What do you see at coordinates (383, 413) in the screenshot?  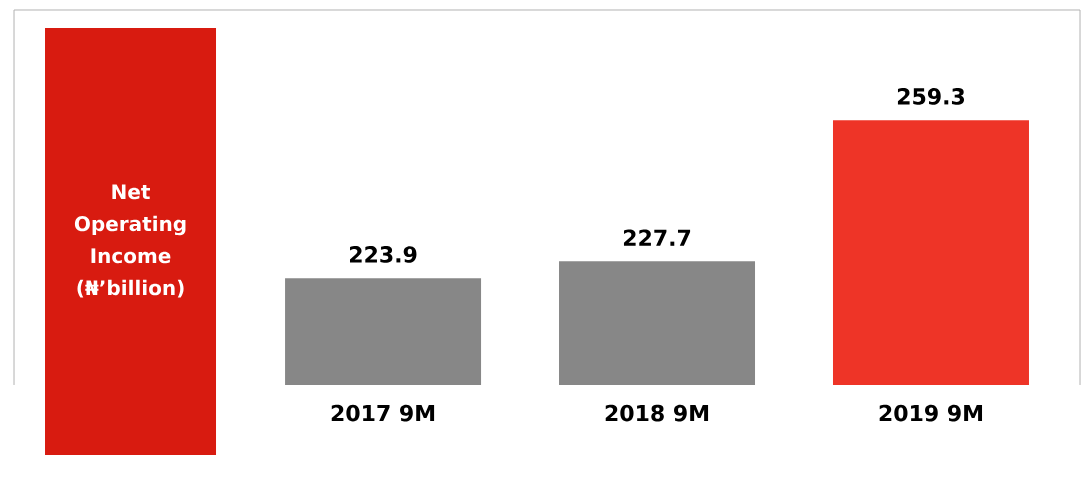 I see `x-tick-label: 2017 9M` at bounding box center [383, 413].